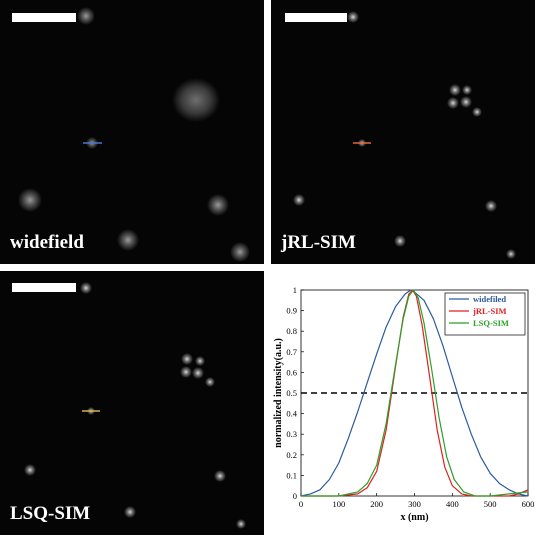 This screenshot has width=536, height=541. Describe the element at coordinates (278, 393) in the screenshot. I see `y-axis-label: normalized intensity(a.u.)` at that location.